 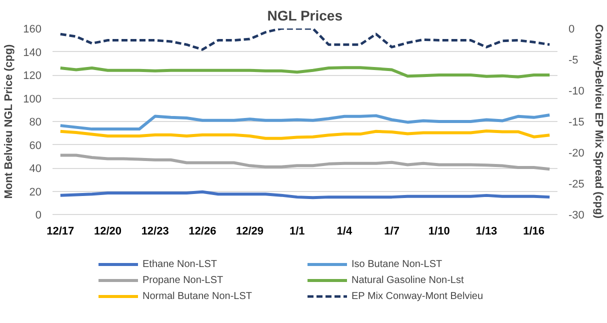 I want to click on y2-tick-label: -20, so click(x=576, y=154).